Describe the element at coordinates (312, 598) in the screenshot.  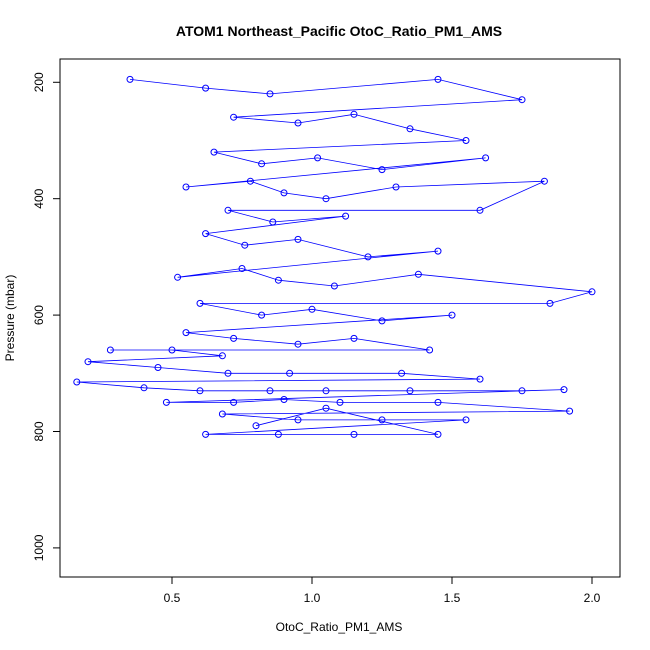
I see `x-tick-label: 1.0` at that location.